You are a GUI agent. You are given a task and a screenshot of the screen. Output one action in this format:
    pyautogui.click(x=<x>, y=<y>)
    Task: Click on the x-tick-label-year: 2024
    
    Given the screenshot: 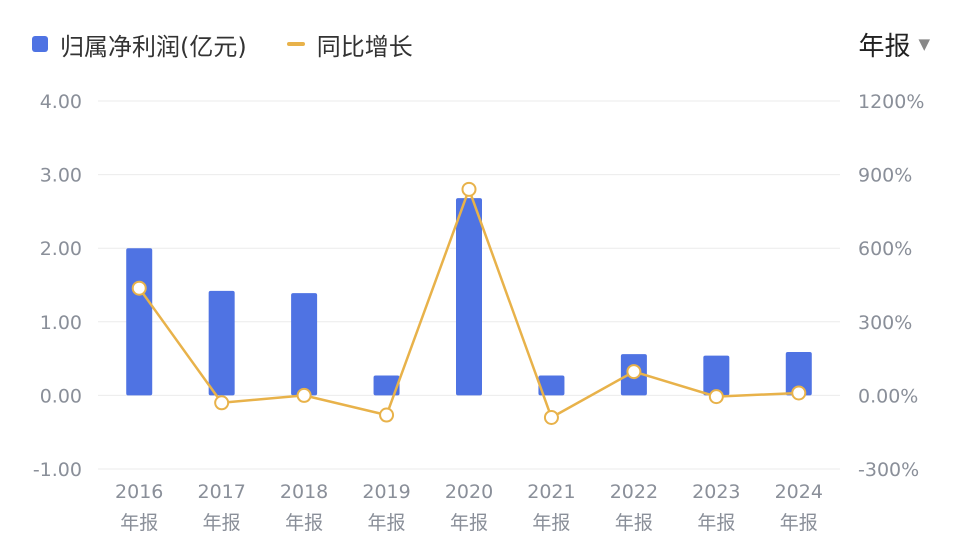 What is the action you would take?
    pyautogui.click(x=799, y=492)
    